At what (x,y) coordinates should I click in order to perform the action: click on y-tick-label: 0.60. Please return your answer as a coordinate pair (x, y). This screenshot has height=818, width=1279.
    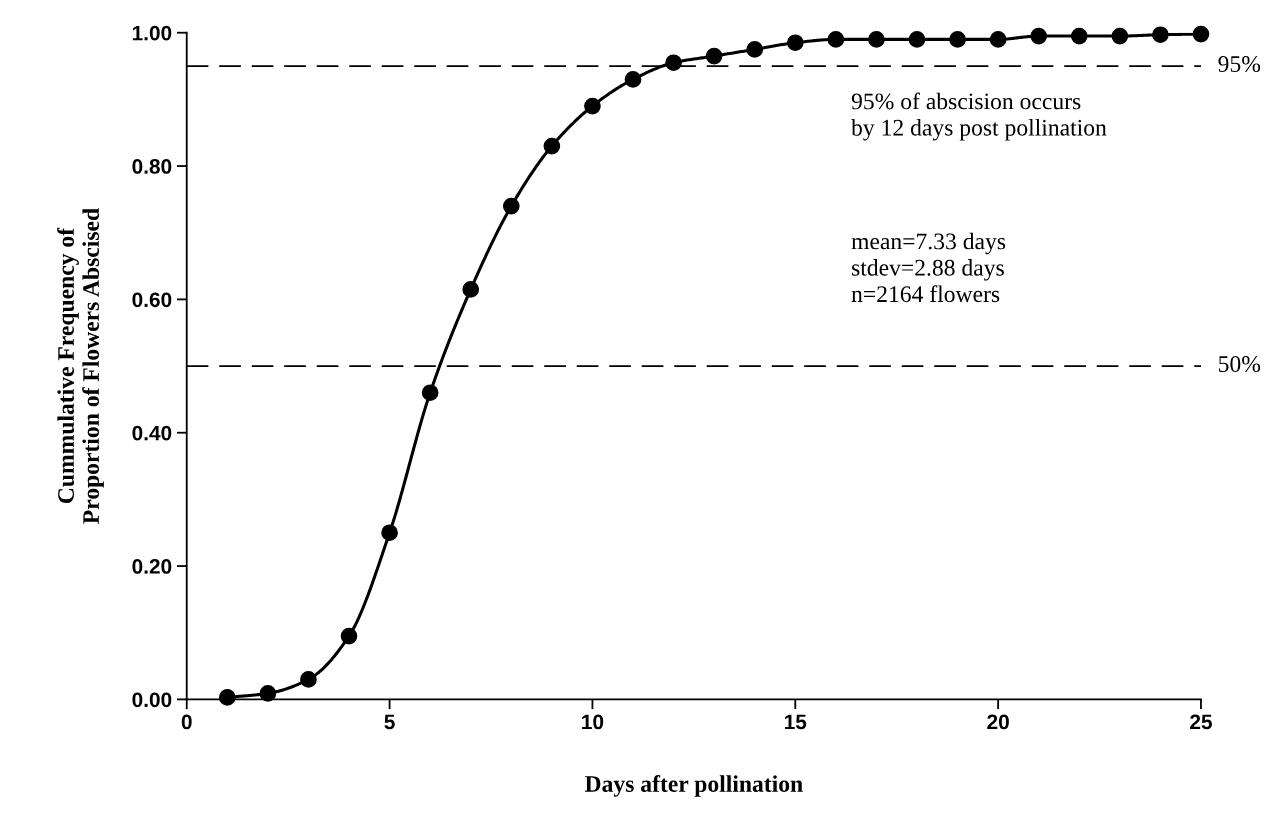
    Looking at the image, I should click on (152, 300).